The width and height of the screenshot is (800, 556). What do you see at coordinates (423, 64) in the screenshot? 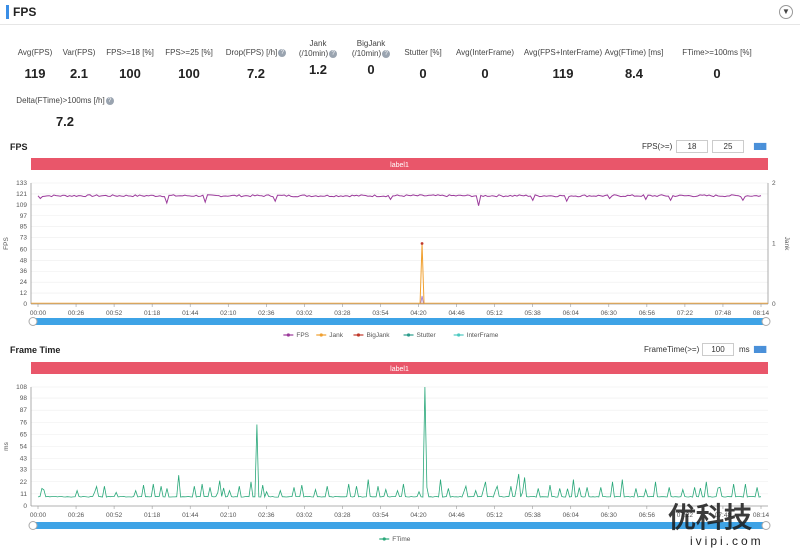
I see `stat-7: Stutter [%] 0` at bounding box center [423, 64].